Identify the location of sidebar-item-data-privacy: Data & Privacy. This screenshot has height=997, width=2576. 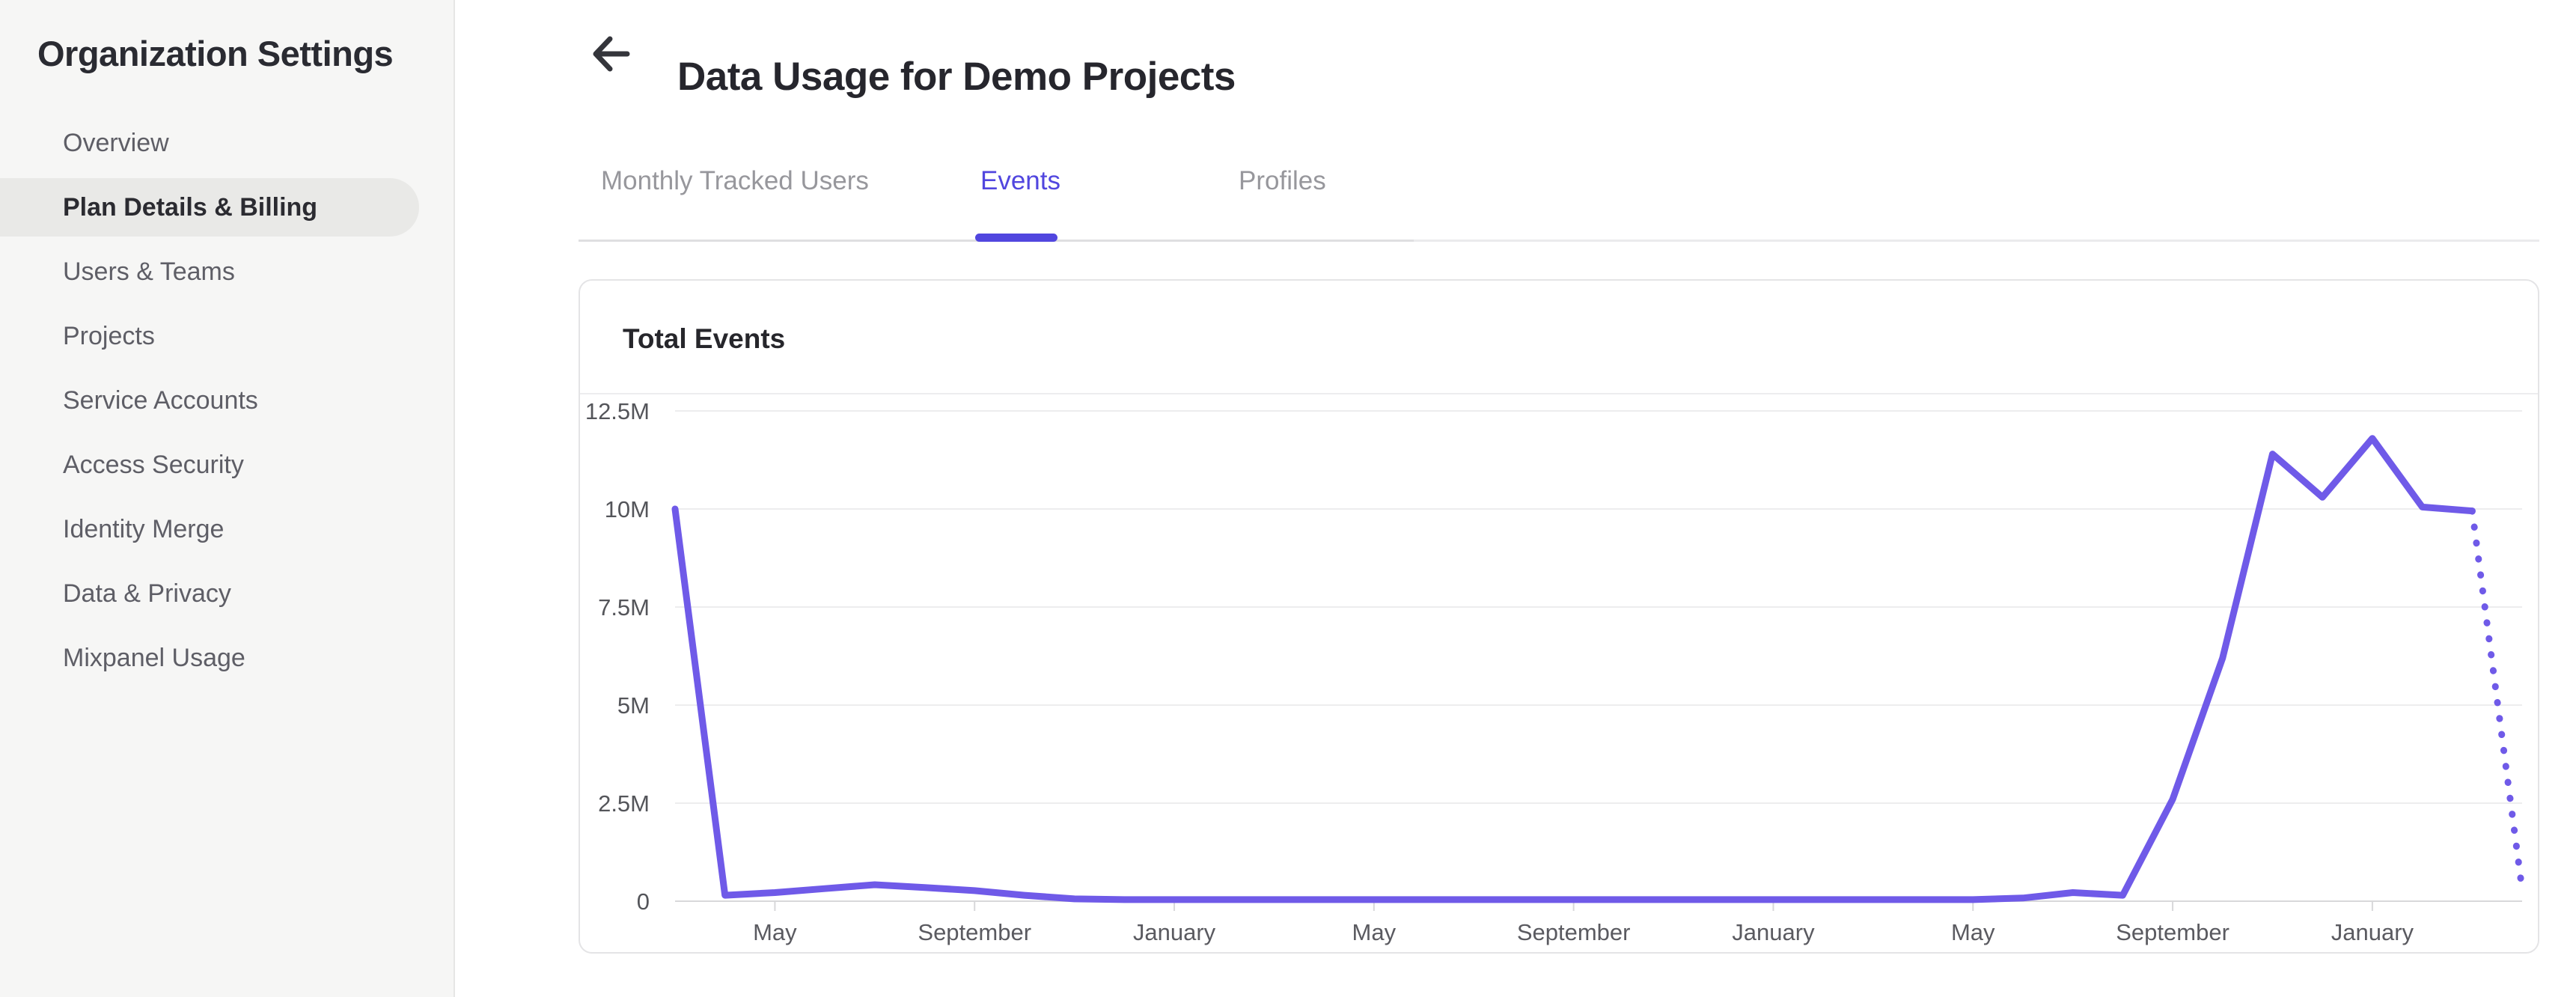
(227, 593).